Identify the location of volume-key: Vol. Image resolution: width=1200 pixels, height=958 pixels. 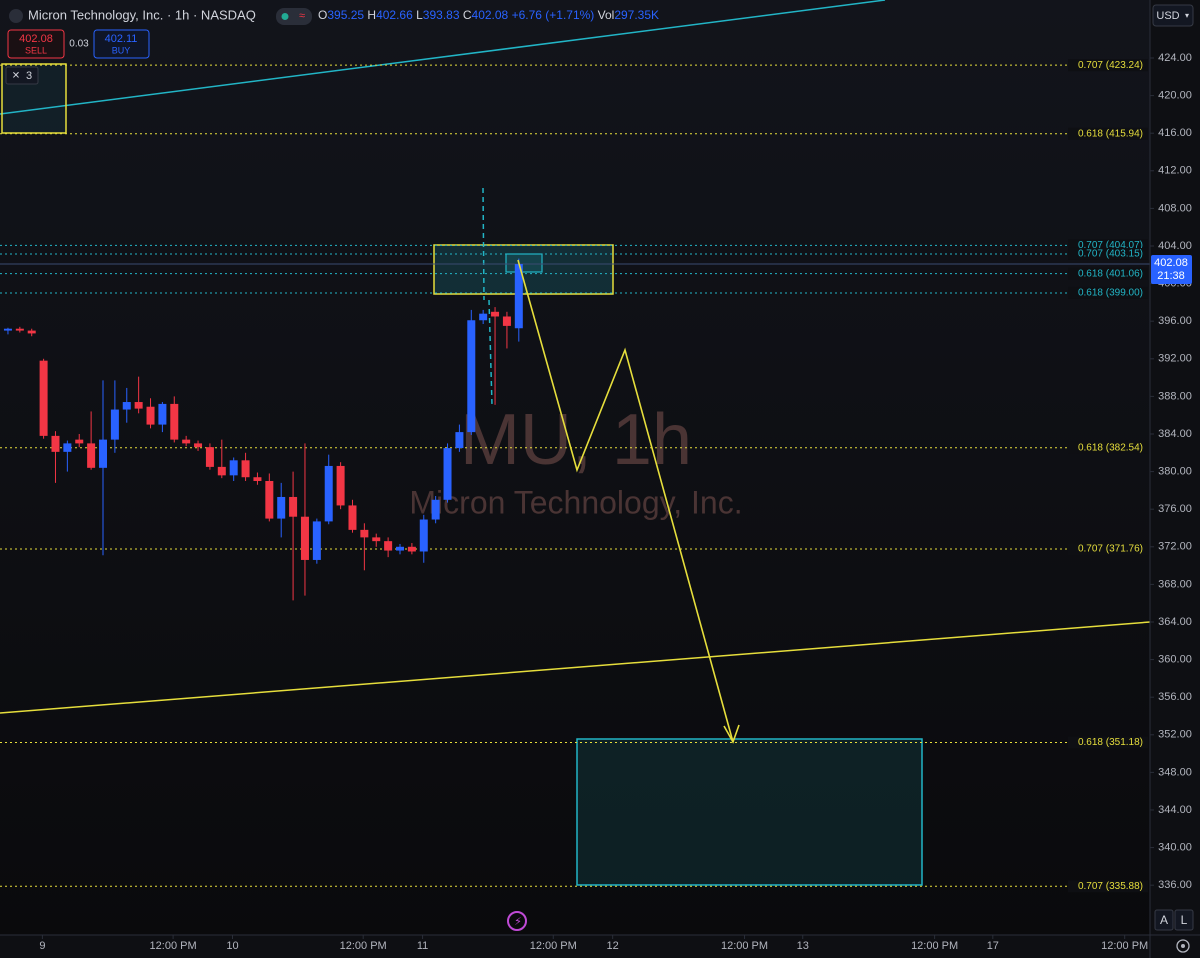
(606, 15).